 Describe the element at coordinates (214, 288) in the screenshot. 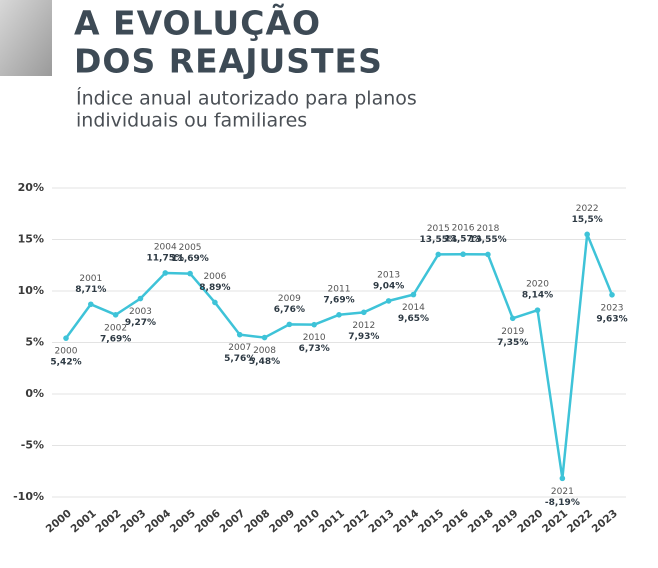

I see `data-label: 8,89%` at that location.